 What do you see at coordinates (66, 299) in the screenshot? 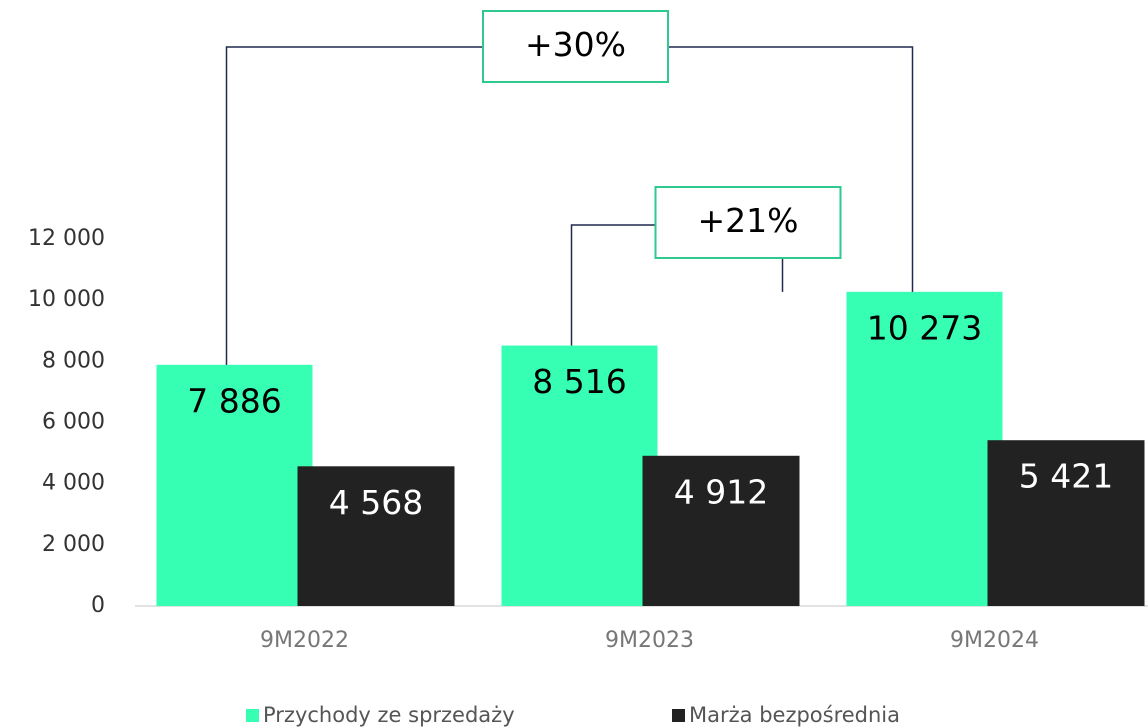
I see `y-tick-label: 10 000` at bounding box center [66, 299].